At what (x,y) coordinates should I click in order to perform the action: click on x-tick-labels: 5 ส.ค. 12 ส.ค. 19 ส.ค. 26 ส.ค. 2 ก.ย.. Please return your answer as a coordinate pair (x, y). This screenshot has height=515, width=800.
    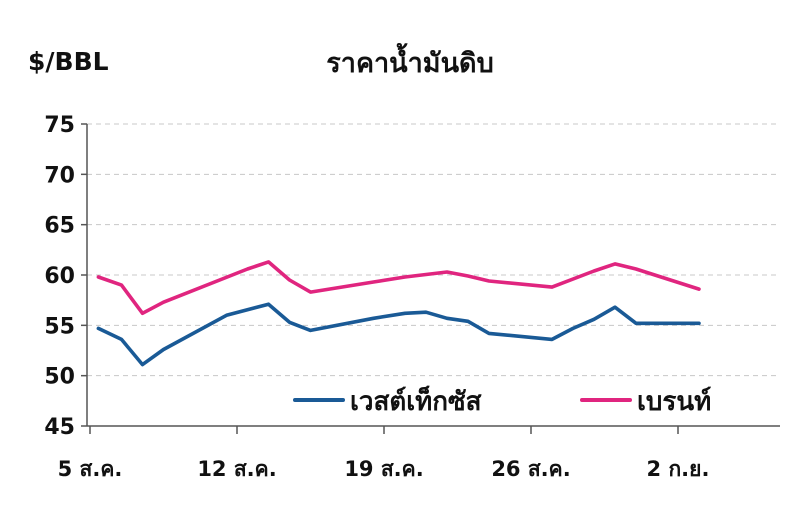
    Looking at the image, I should click on (384, 469).